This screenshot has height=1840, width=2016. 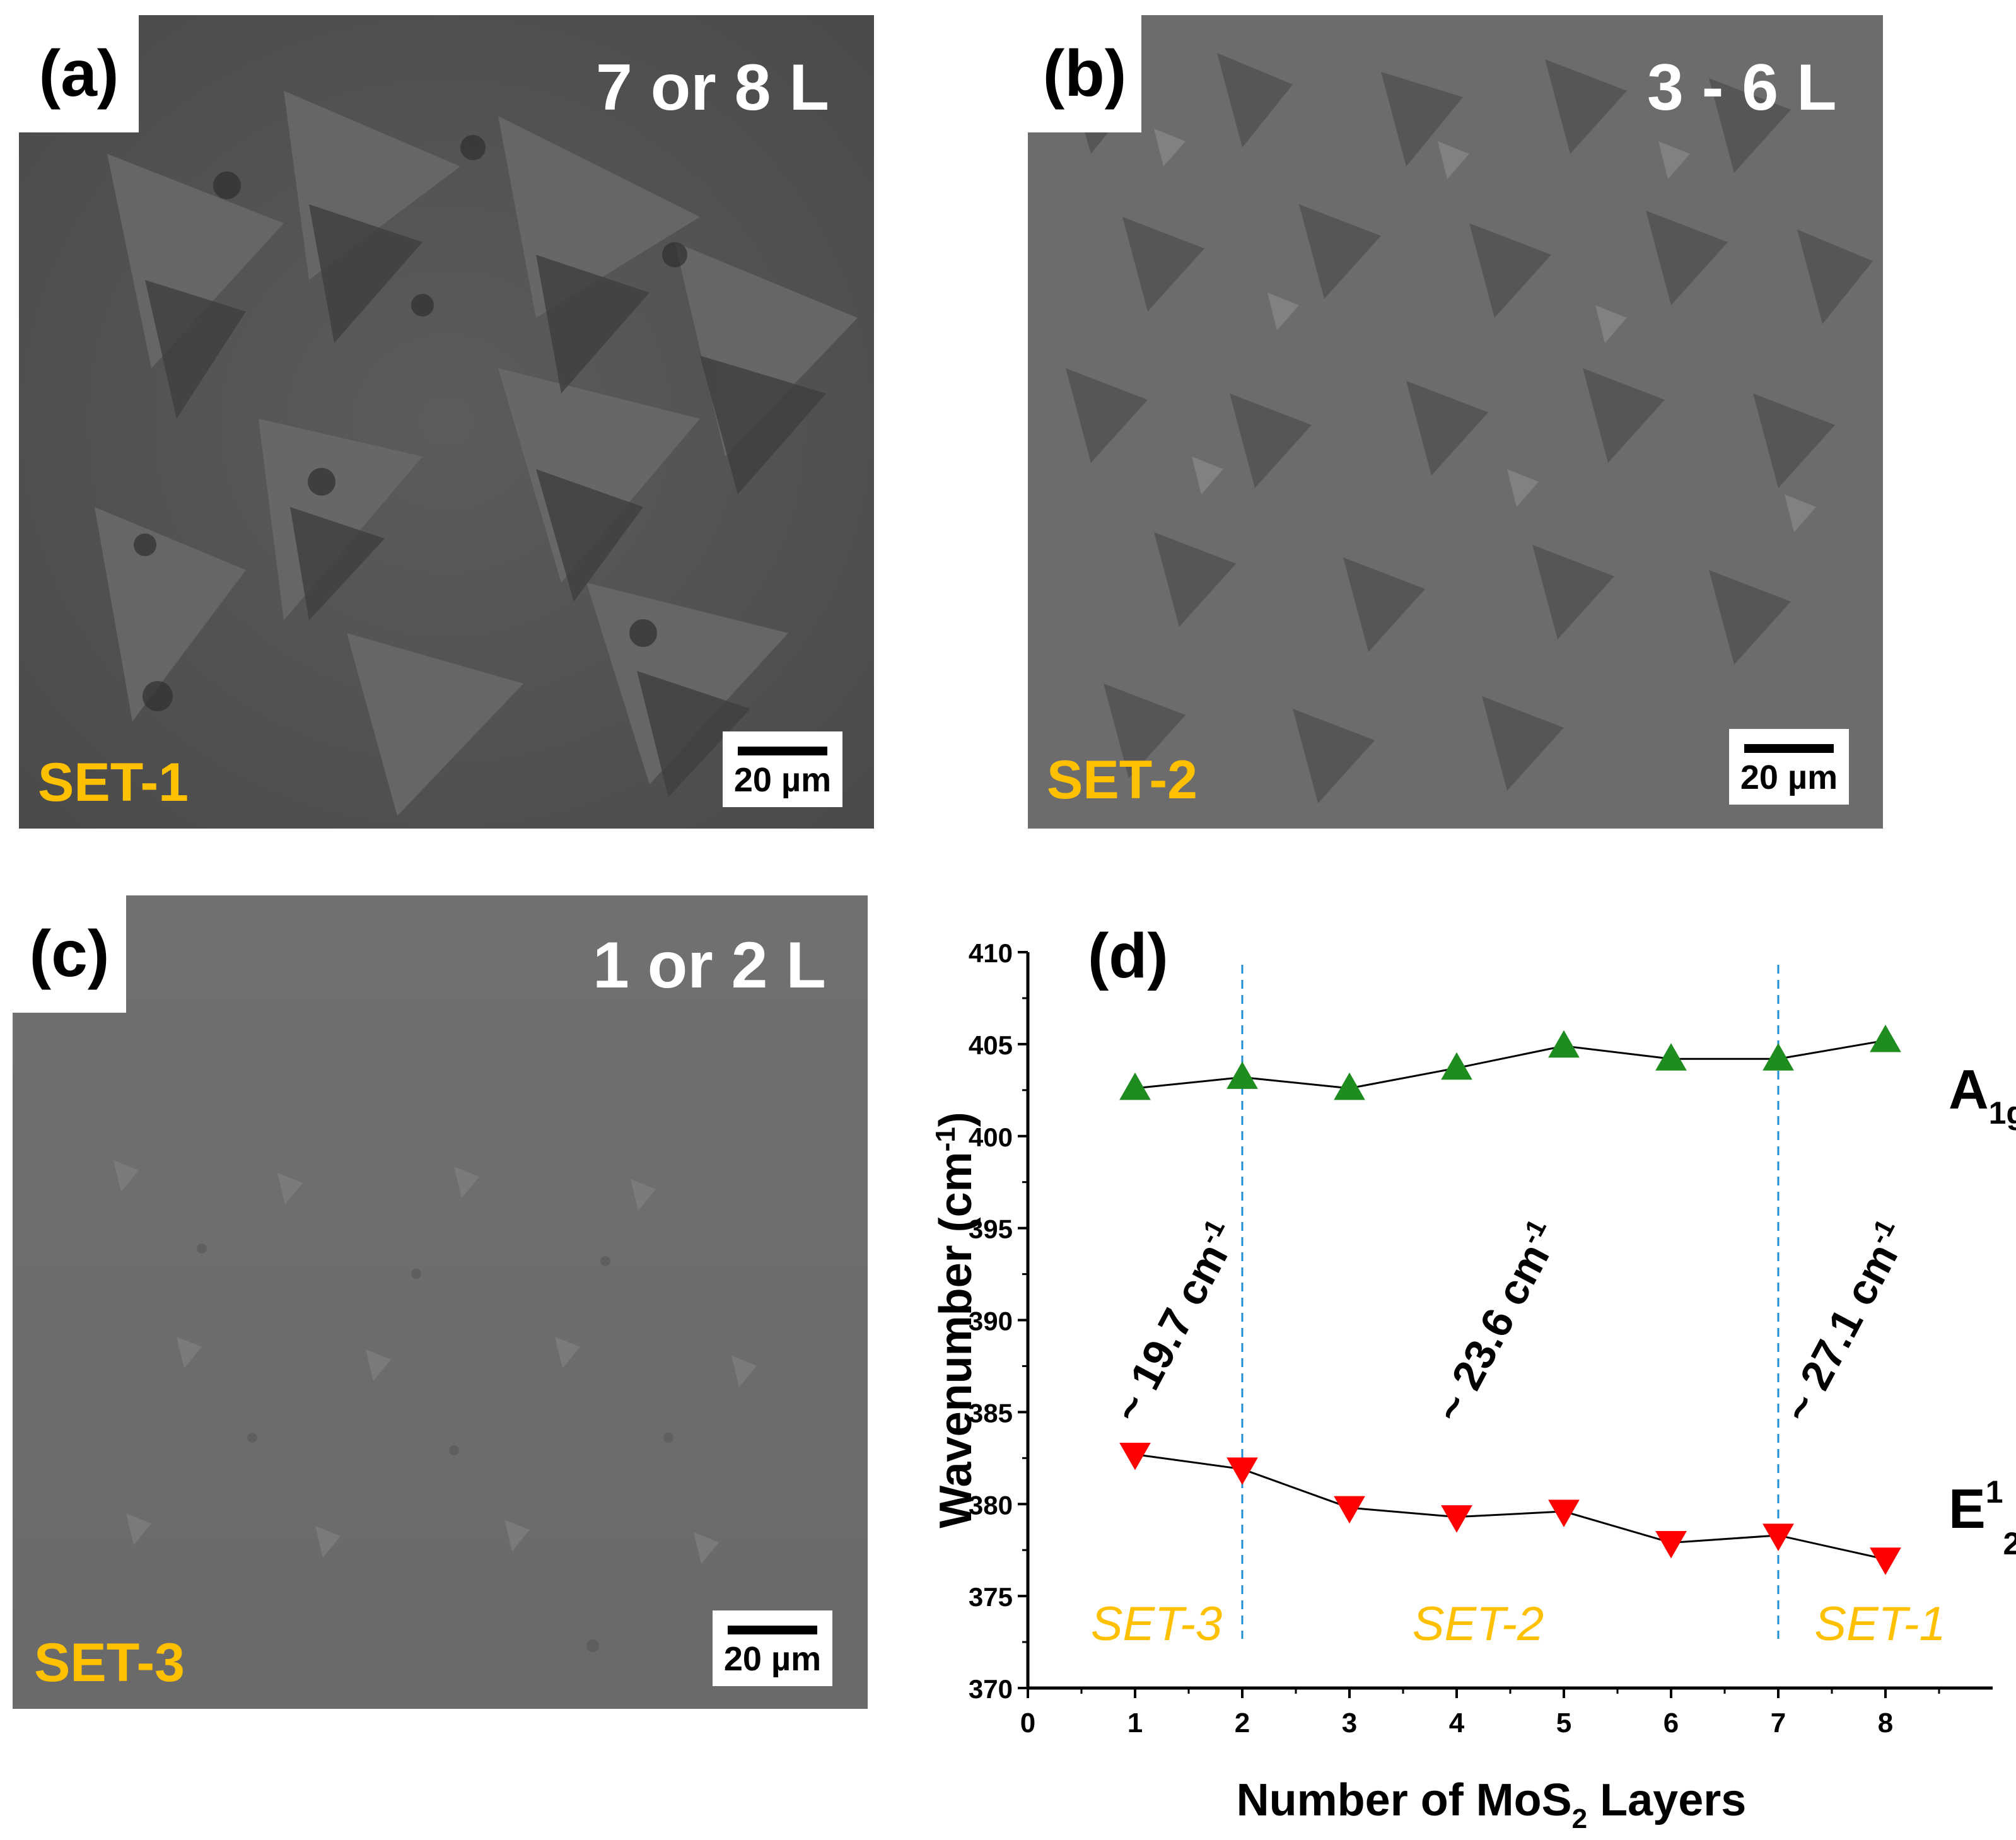 What do you see at coordinates (991, 1322) in the screenshot?
I see `y-tick-label: 390` at bounding box center [991, 1322].